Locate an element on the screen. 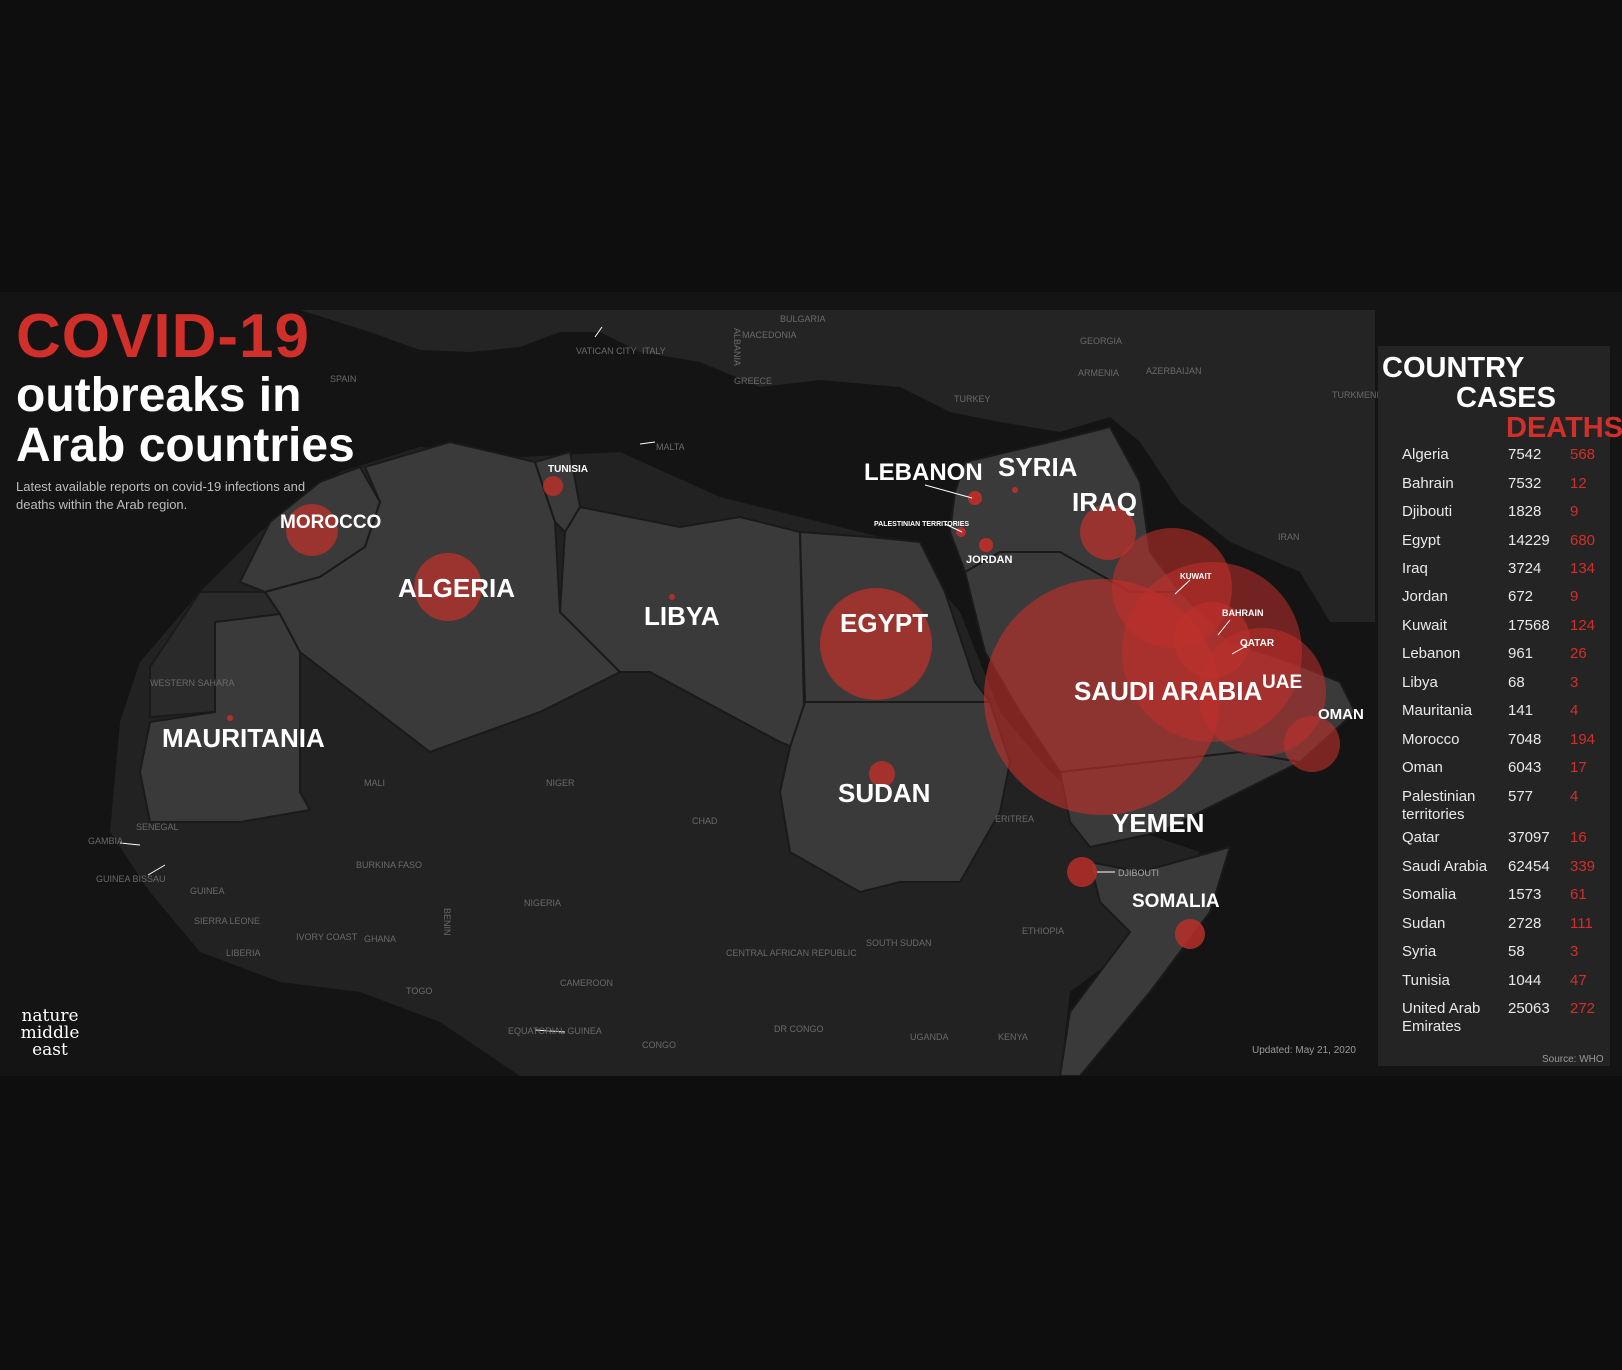  bubble-tunisia is located at coordinates (553, 486).